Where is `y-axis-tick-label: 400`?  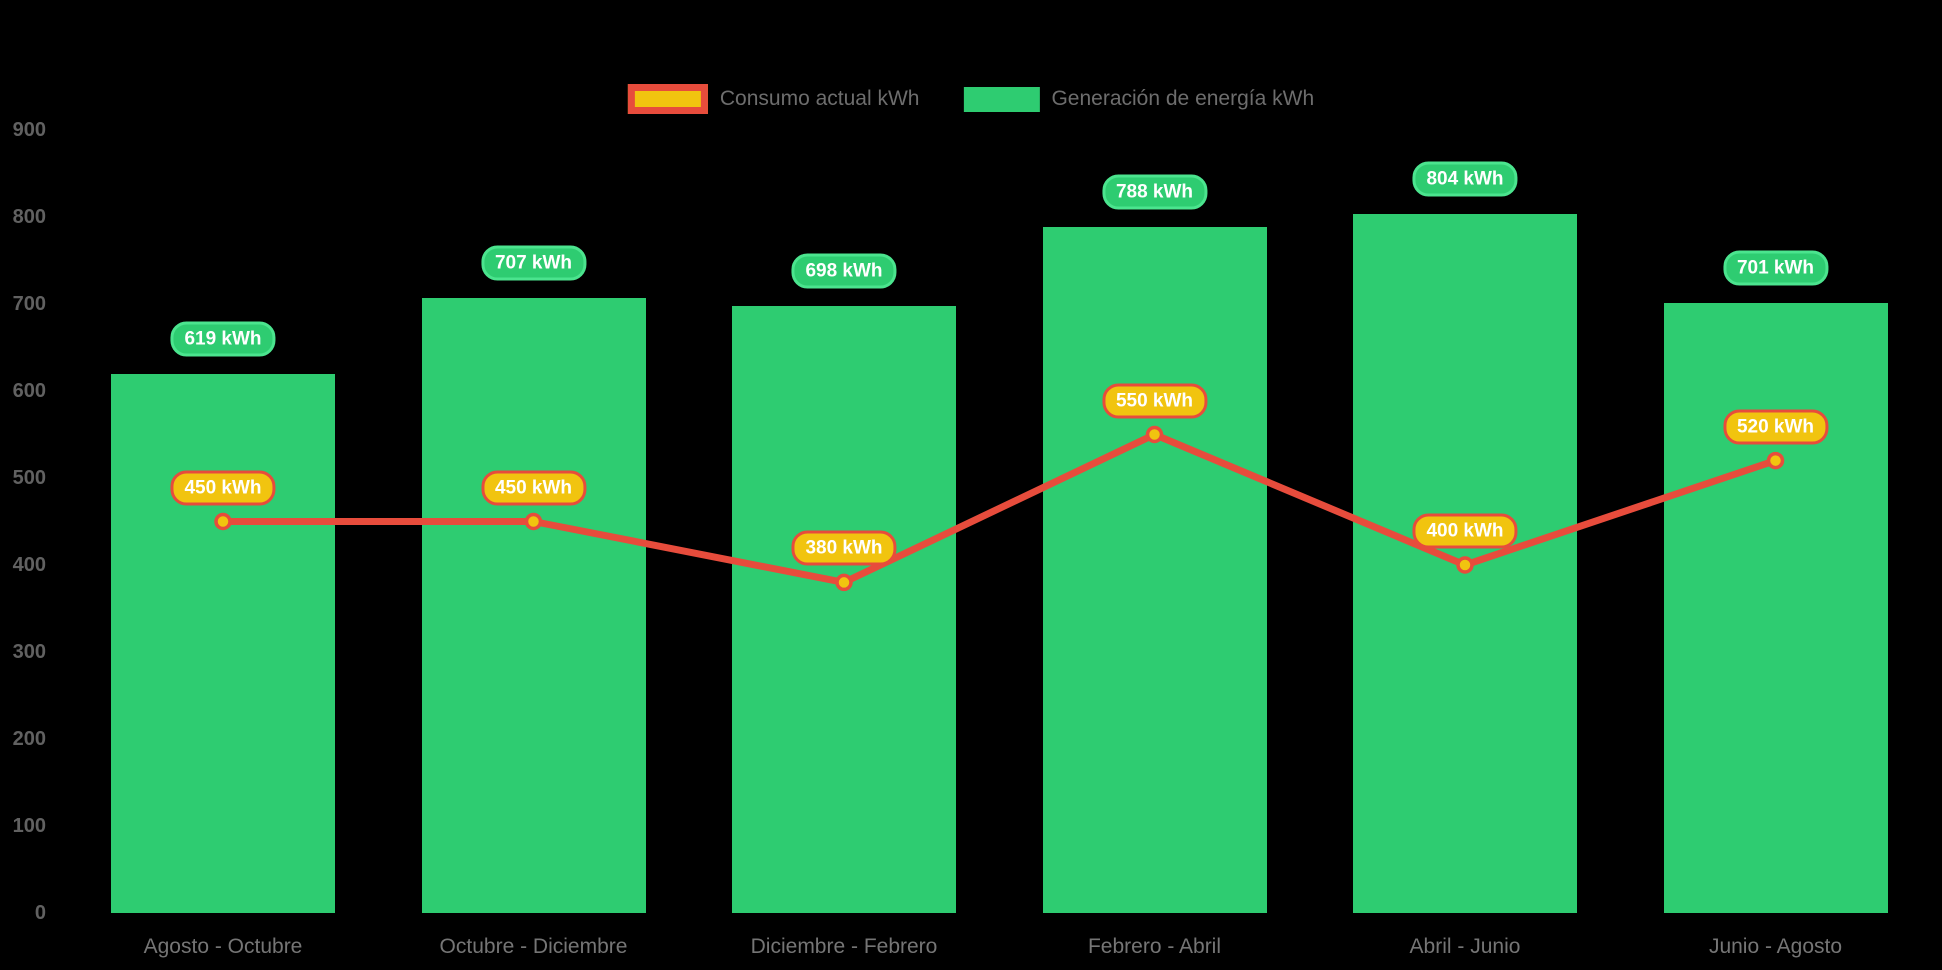
y-axis-tick-label: 400 is located at coordinates (29, 565).